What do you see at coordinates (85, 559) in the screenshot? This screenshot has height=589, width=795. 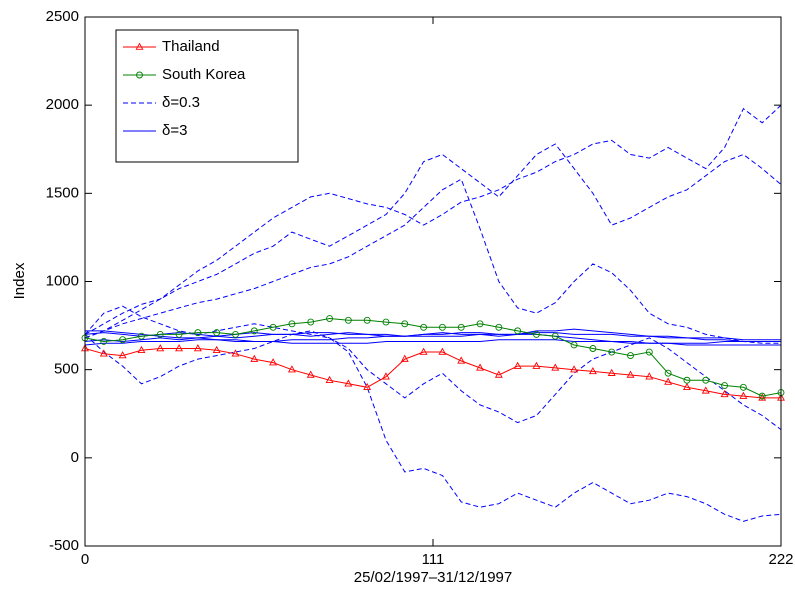 I see `x-tick-label: 0` at bounding box center [85, 559].